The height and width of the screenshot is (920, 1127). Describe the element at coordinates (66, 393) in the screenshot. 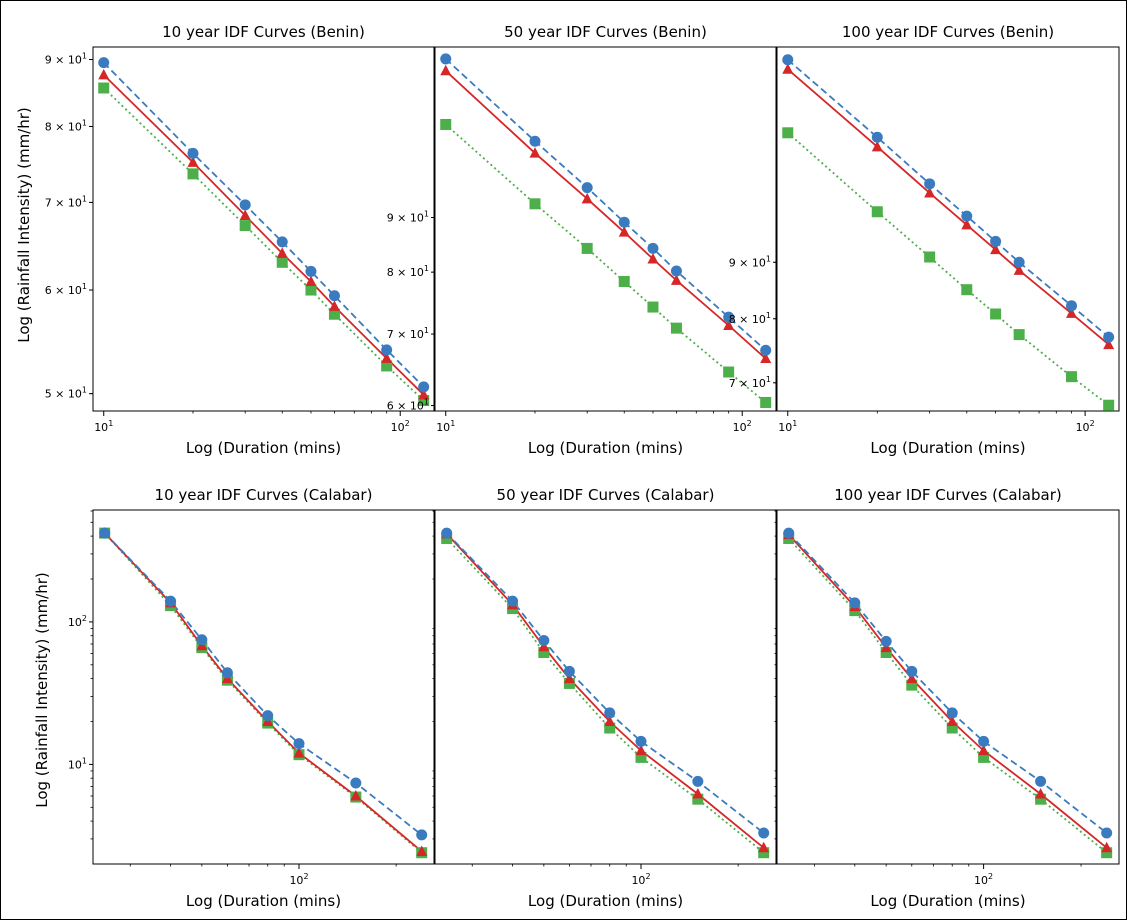

I see `y-tick-label: 5 × 101` at that location.